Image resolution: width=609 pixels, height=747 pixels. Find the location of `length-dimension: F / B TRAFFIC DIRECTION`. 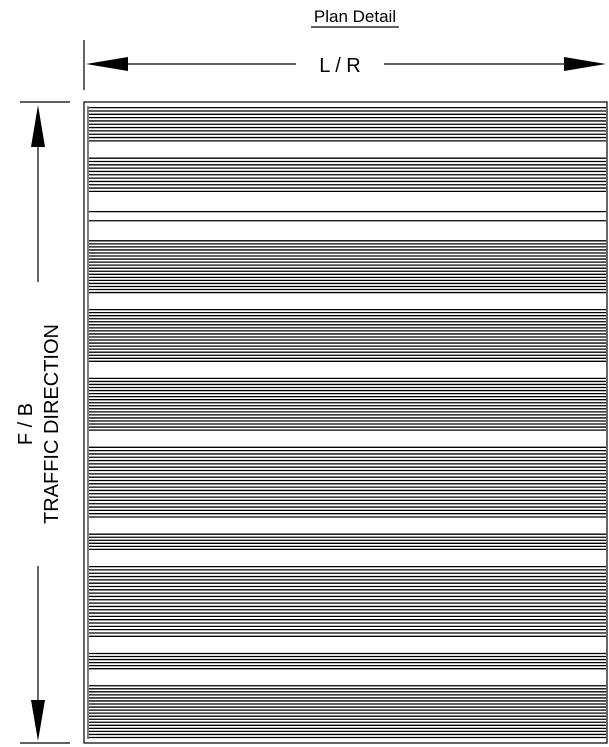

length-dimension: F / B TRAFFIC DIRECTION is located at coordinates (42, 422).